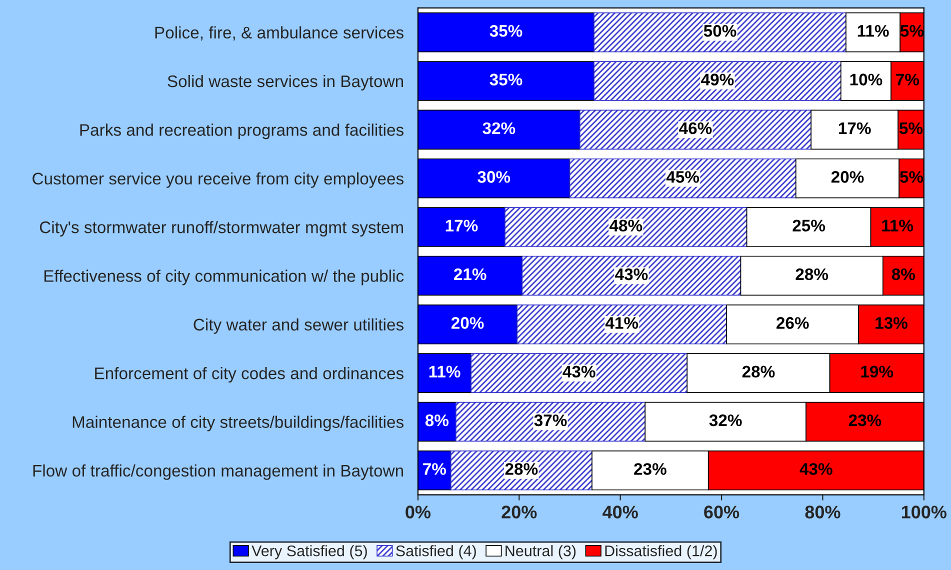 The width and height of the screenshot is (951, 570). I want to click on legend-label: Very Satisfied (5), so click(309, 552).